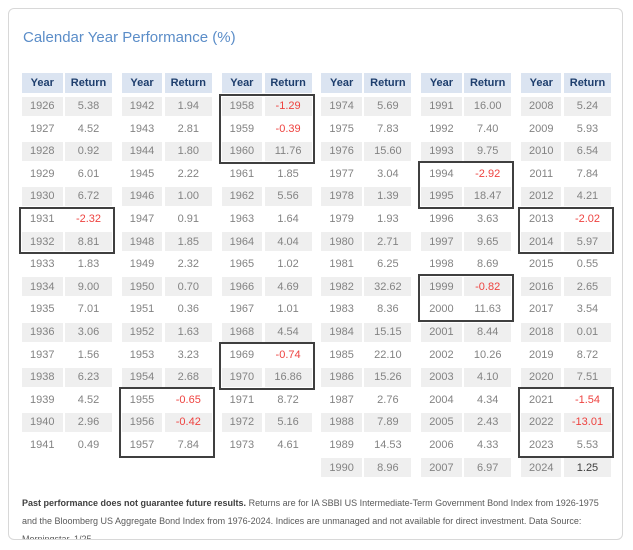  I want to click on return-cell: 2.68, so click(188, 377).